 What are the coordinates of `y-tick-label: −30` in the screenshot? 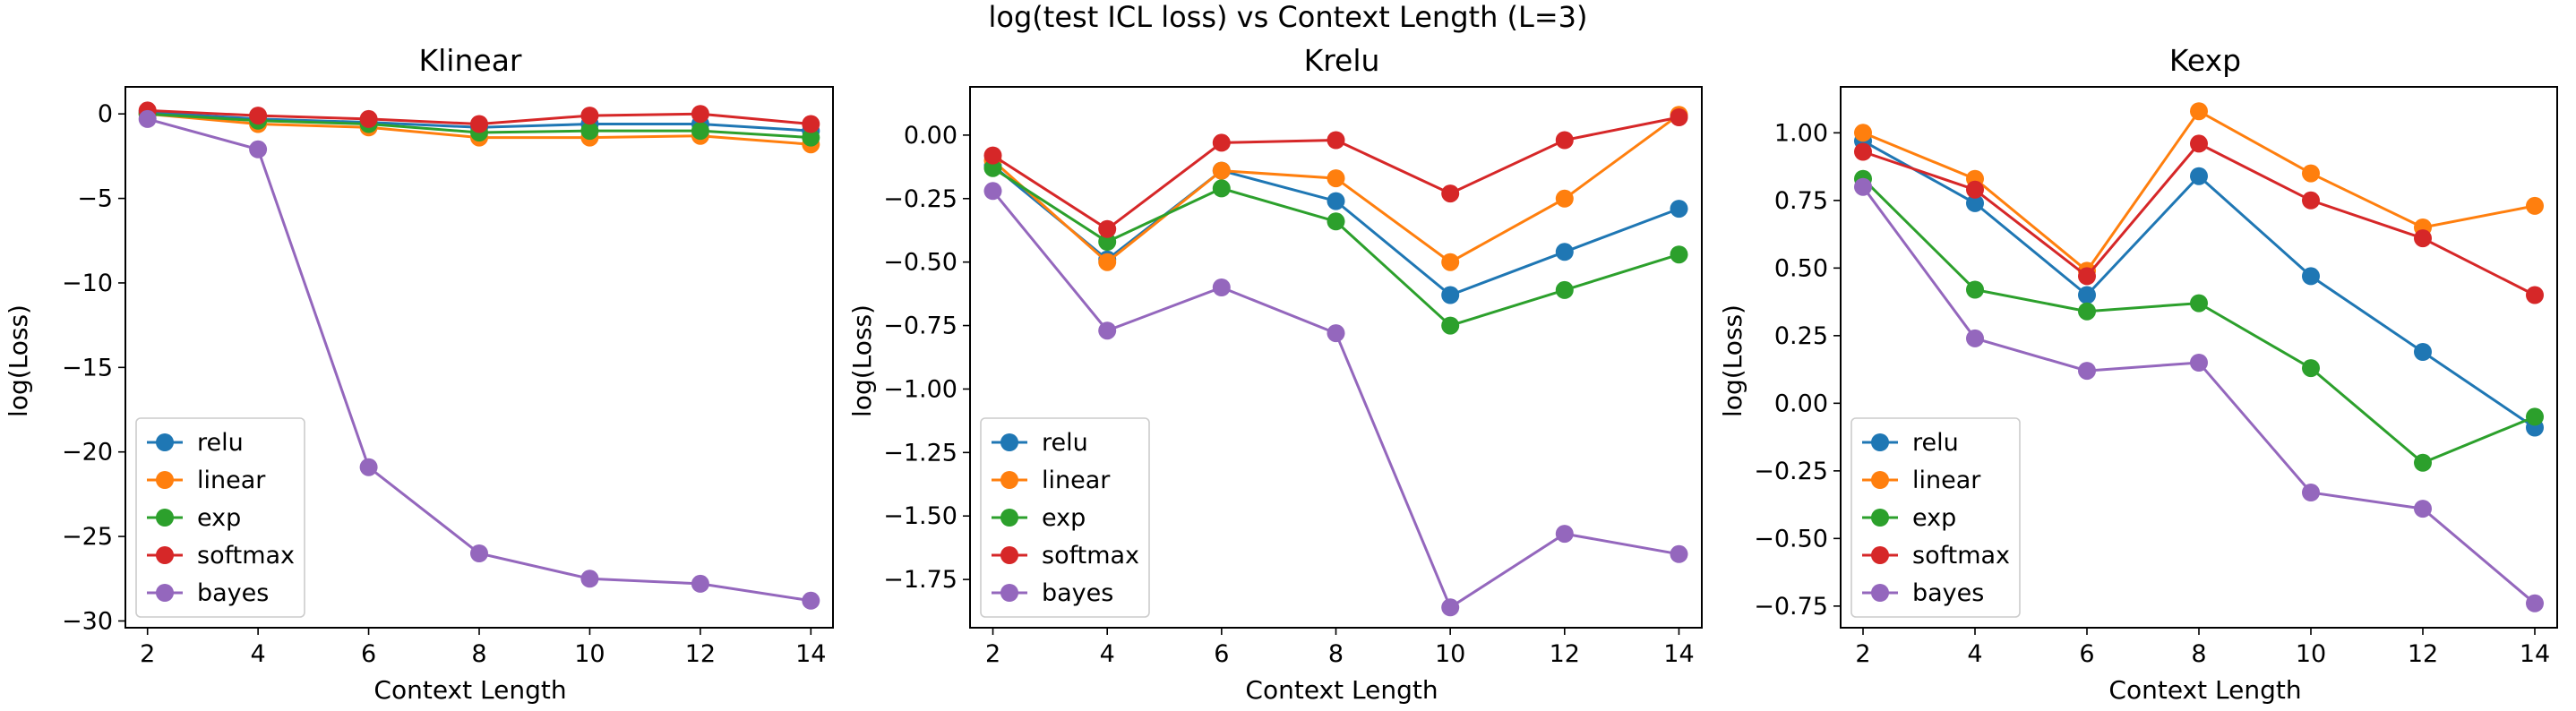 It's located at (87, 621).